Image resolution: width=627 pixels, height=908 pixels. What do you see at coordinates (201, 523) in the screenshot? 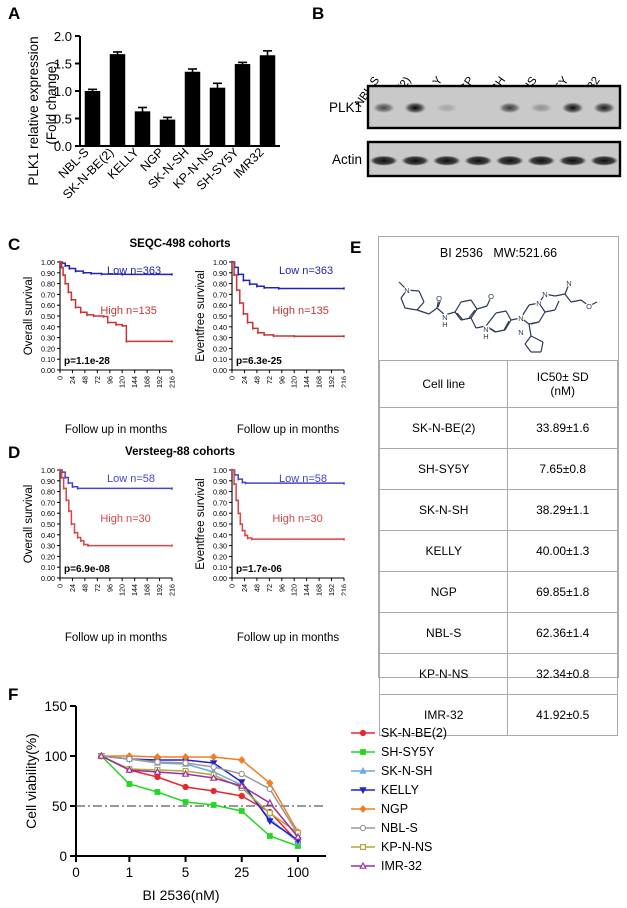
I see `panel-d-ylabel: Eventfree survival` at bounding box center [201, 523].